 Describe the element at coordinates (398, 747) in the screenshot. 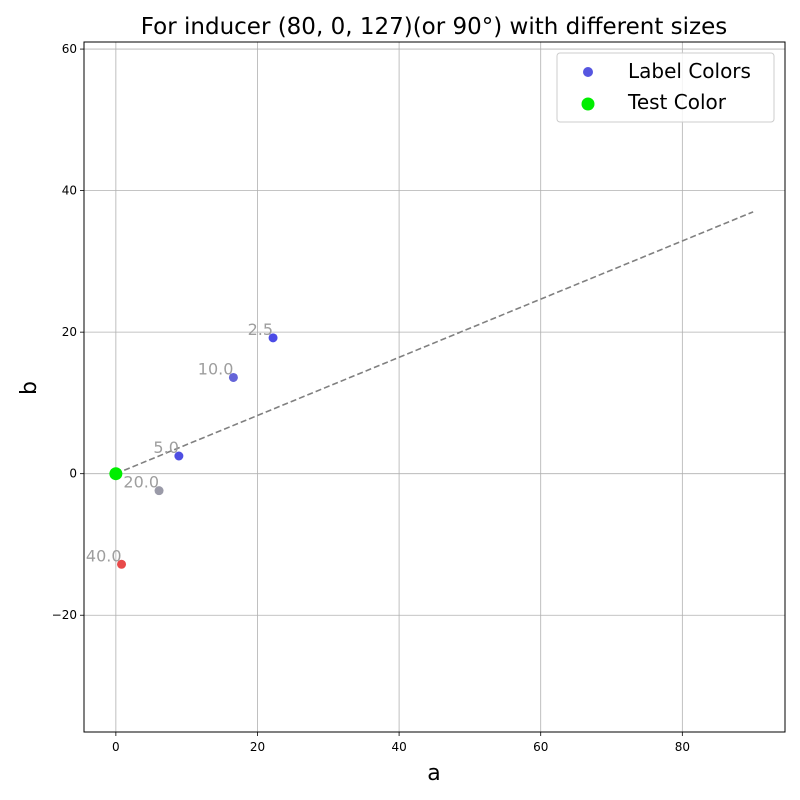

I see `x-tick-label: 40` at that location.